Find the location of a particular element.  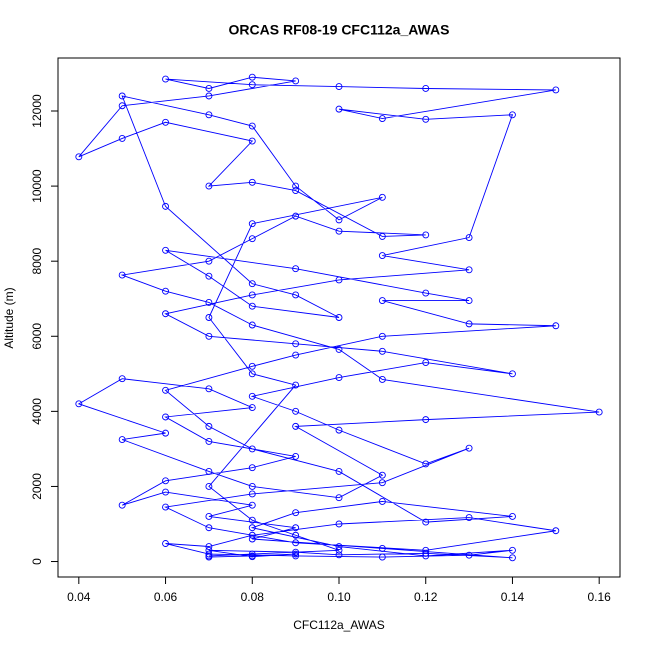

y-tick-label: 12000 is located at coordinates (37, 111).